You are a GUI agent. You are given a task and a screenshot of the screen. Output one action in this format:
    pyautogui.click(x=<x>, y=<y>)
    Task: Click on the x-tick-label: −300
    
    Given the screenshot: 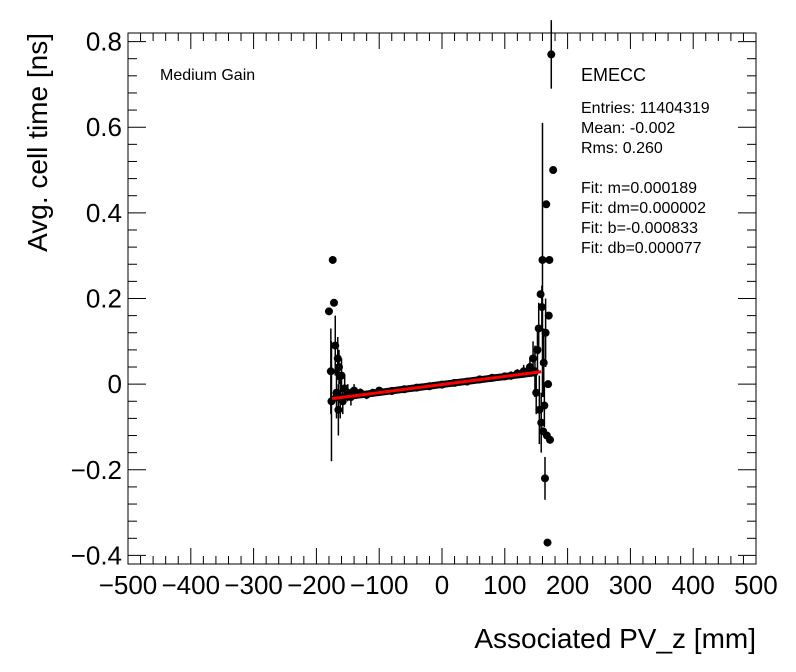 What is the action you would take?
    pyautogui.click(x=253, y=585)
    